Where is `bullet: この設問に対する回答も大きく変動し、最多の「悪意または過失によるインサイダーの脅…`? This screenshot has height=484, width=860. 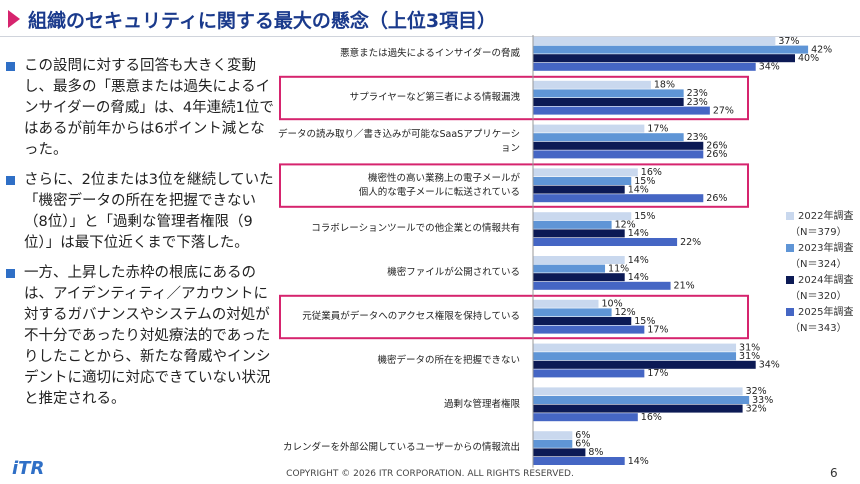
bullet: この設問に対する回答も大きく変動し、最多の「悪意または過失によるインサイダーの脅… is located at coordinates (140, 108).